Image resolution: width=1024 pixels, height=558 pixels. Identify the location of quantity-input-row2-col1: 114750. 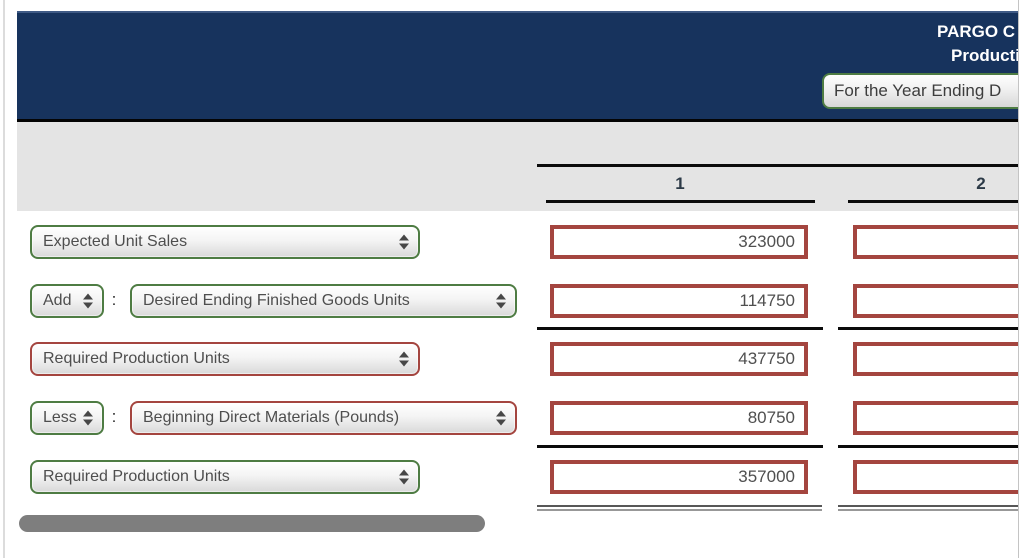
(679, 301).